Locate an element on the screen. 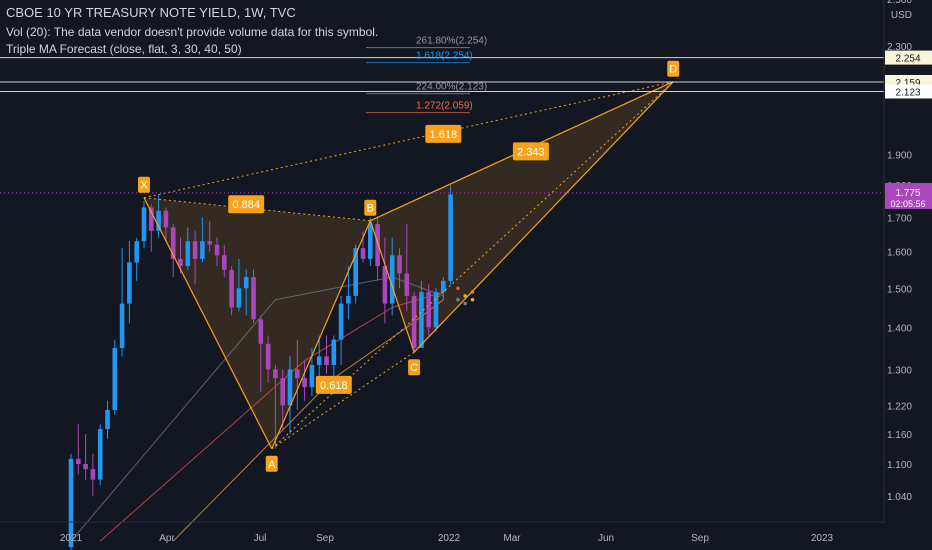 The image size is (932, 550). moving-average-line is located at coordinates (308, 420).